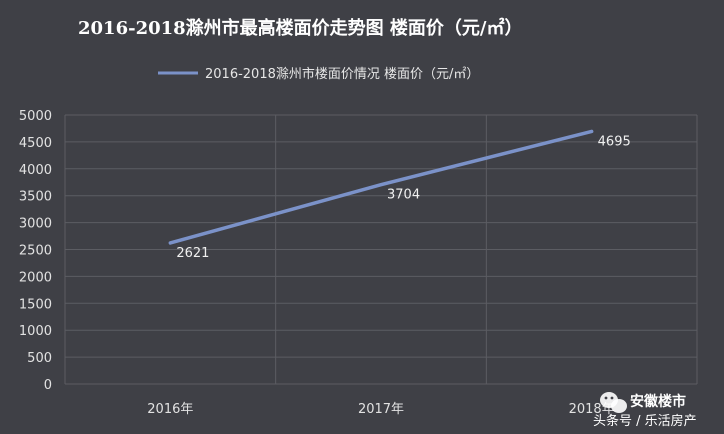  Describe the element at coordinates (192, 253) in the screenshot. I see `data-label: 2621` at that location.